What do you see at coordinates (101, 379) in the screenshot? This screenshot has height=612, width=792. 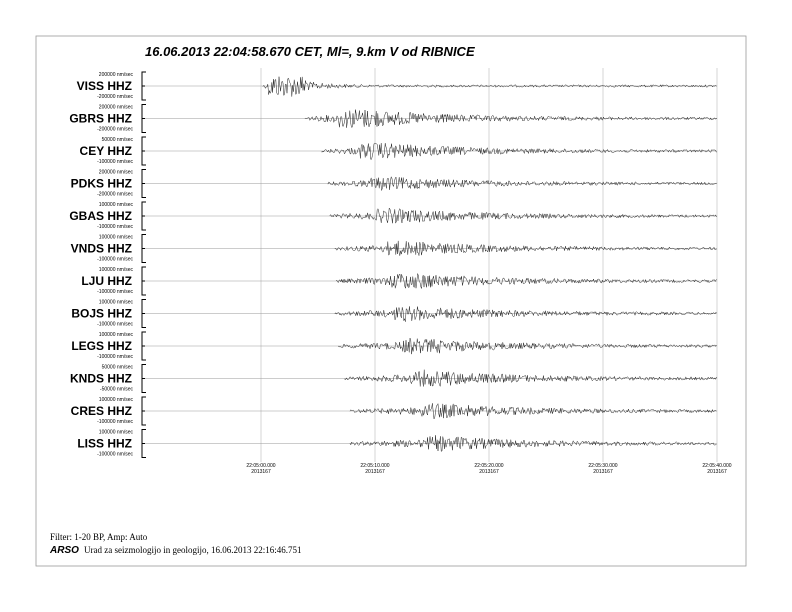 I see `station-label: KNDS HHZ` at bounding box center [101, 379].